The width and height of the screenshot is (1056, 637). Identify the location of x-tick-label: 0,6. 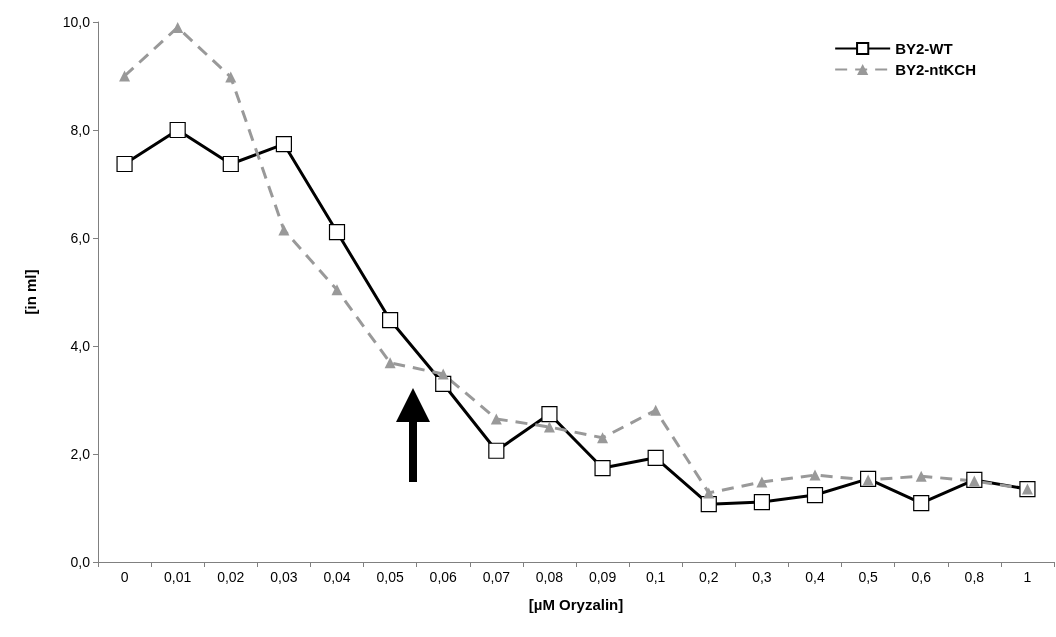
(921, 577).